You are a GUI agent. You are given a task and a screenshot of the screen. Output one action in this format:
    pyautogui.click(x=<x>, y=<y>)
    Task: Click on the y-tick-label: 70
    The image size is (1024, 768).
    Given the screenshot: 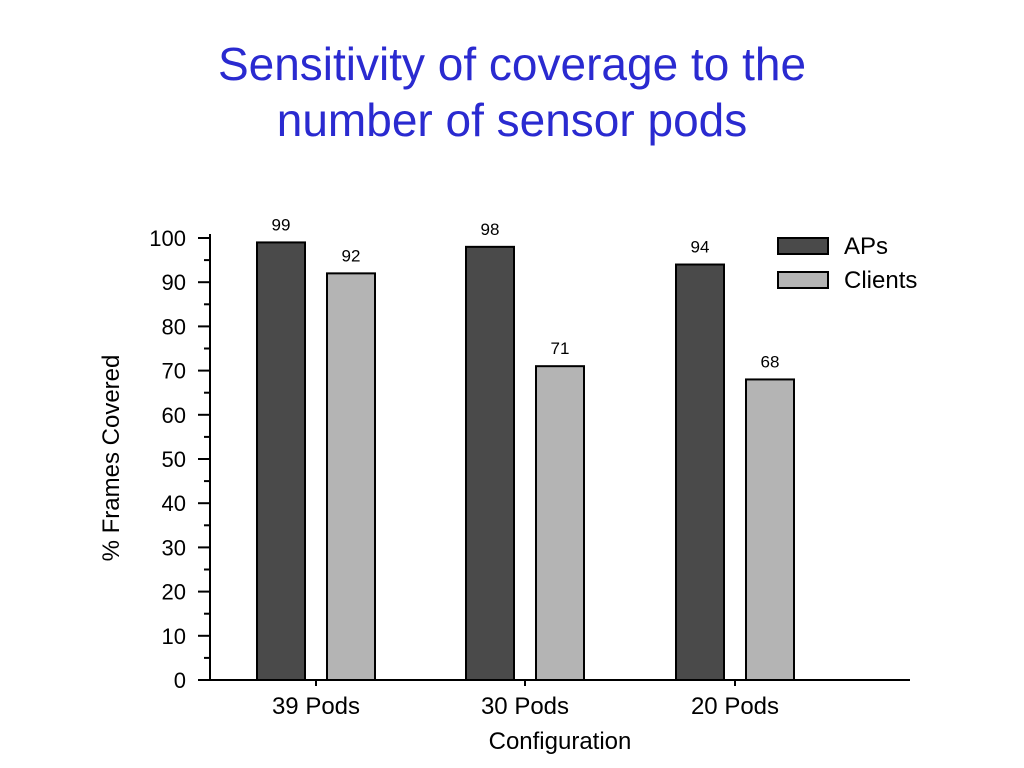 What is the action you would take?
    pyautogui.click(x=174, y=371)
    